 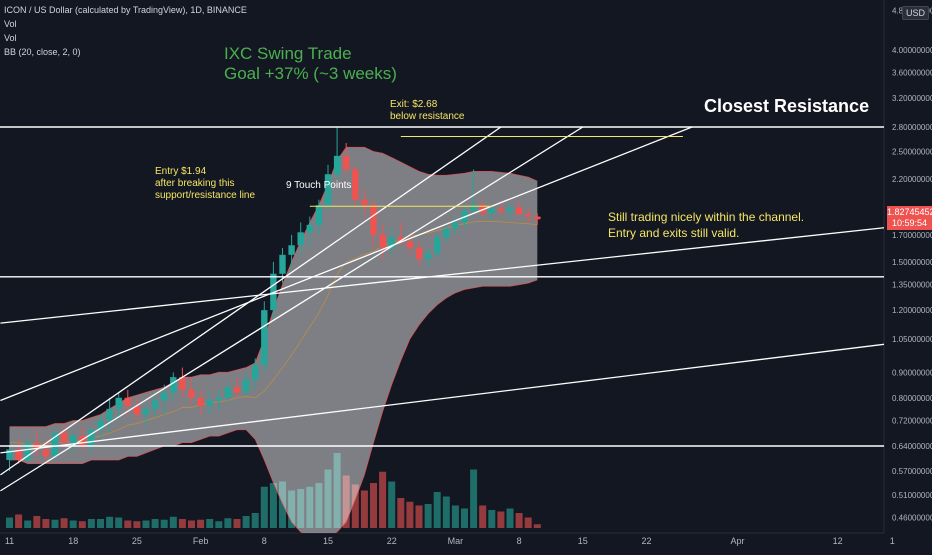 What do you see at coordinates (908, 275) in the screenshot?
I see `price-axis-panel` at bounding box center [908, 275].